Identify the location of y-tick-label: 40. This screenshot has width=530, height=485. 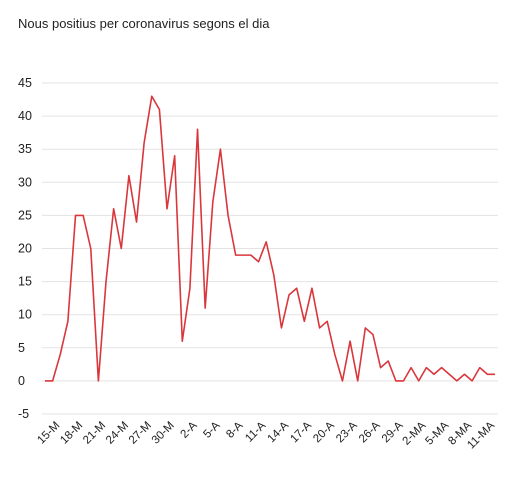
(25, 116).